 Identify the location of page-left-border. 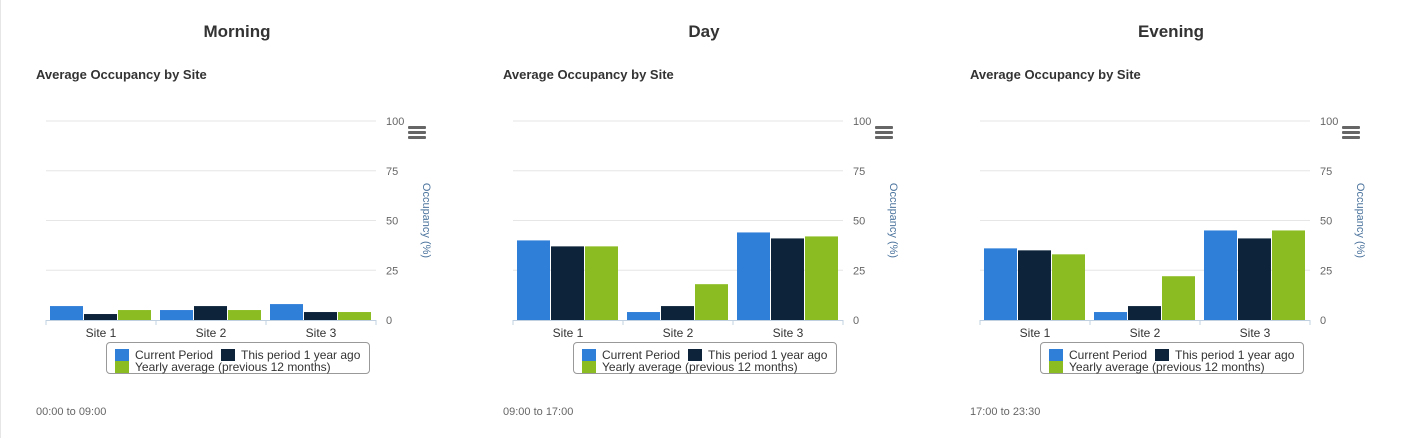
(0, 219).